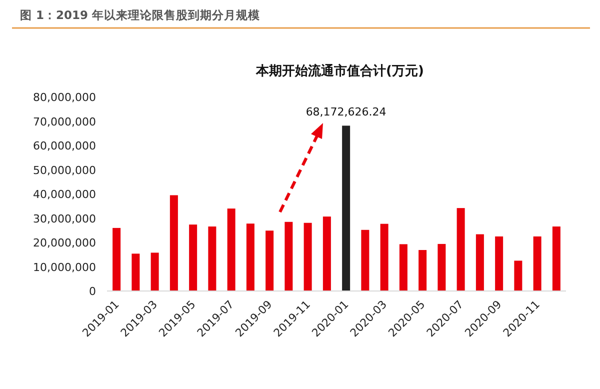 The height and width of the screenshot is (389, 600). Describe the element at coordinates (64, 267) in the screenshot. I see `y-tick-label: 10,000,000` at that location.